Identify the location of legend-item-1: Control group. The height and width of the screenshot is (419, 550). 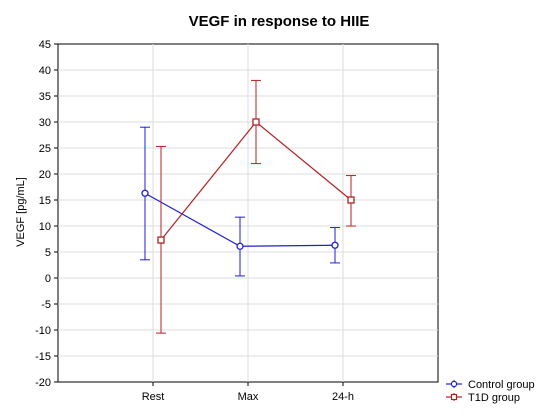
(490, 385).